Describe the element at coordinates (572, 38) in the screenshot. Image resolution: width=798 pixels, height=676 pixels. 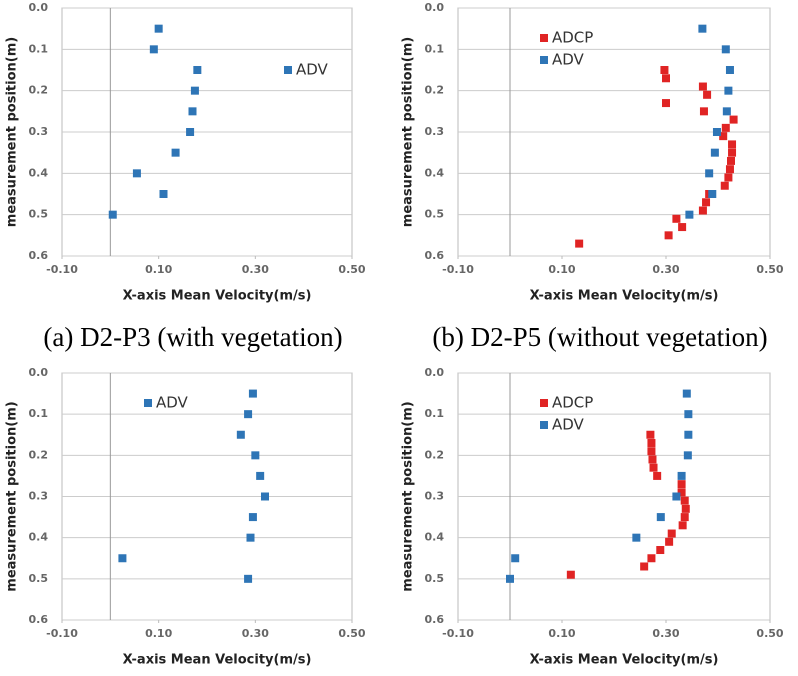
I see `legend-label: ADCP` at that location.